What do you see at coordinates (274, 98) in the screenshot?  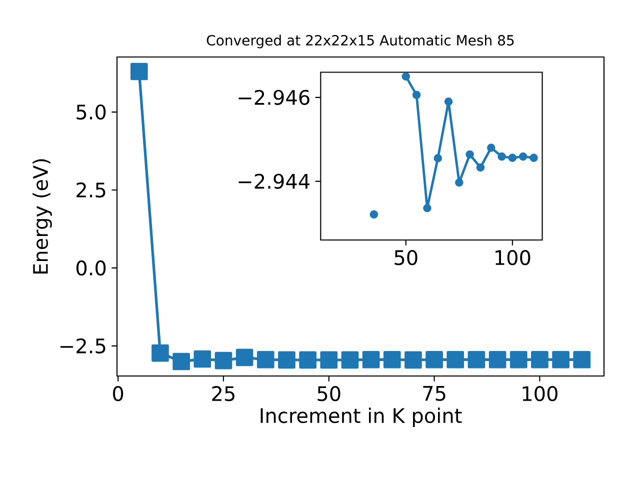 I see `y-tick-label: −2.946` at bounding box center [274, 98].